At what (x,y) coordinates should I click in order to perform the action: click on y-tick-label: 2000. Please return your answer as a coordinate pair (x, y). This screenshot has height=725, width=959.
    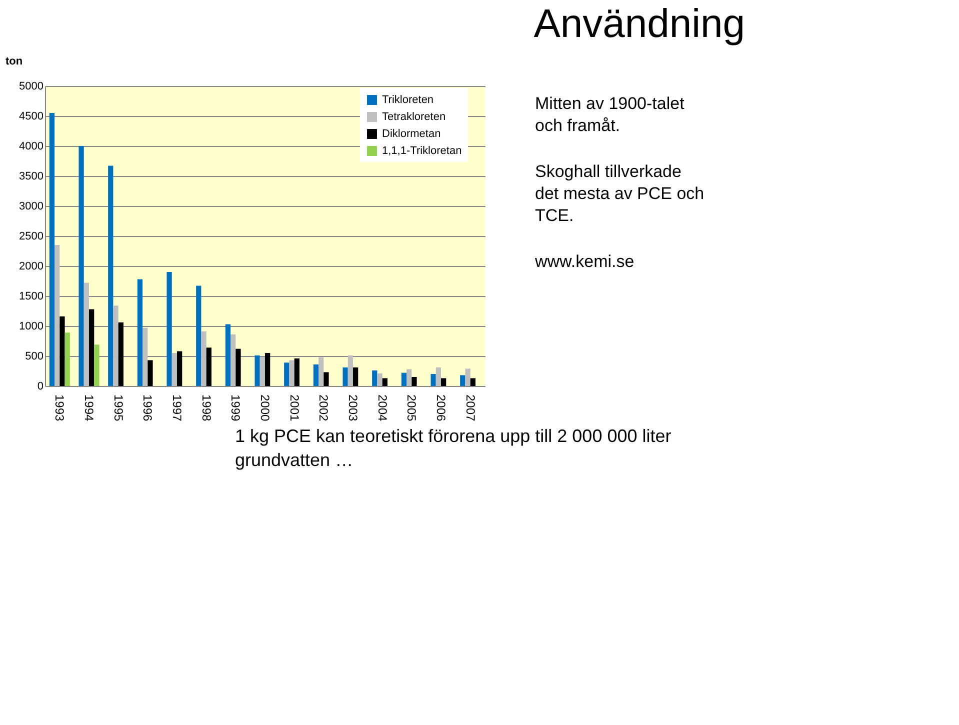
    Looking at the image, I should click on (31, 266).